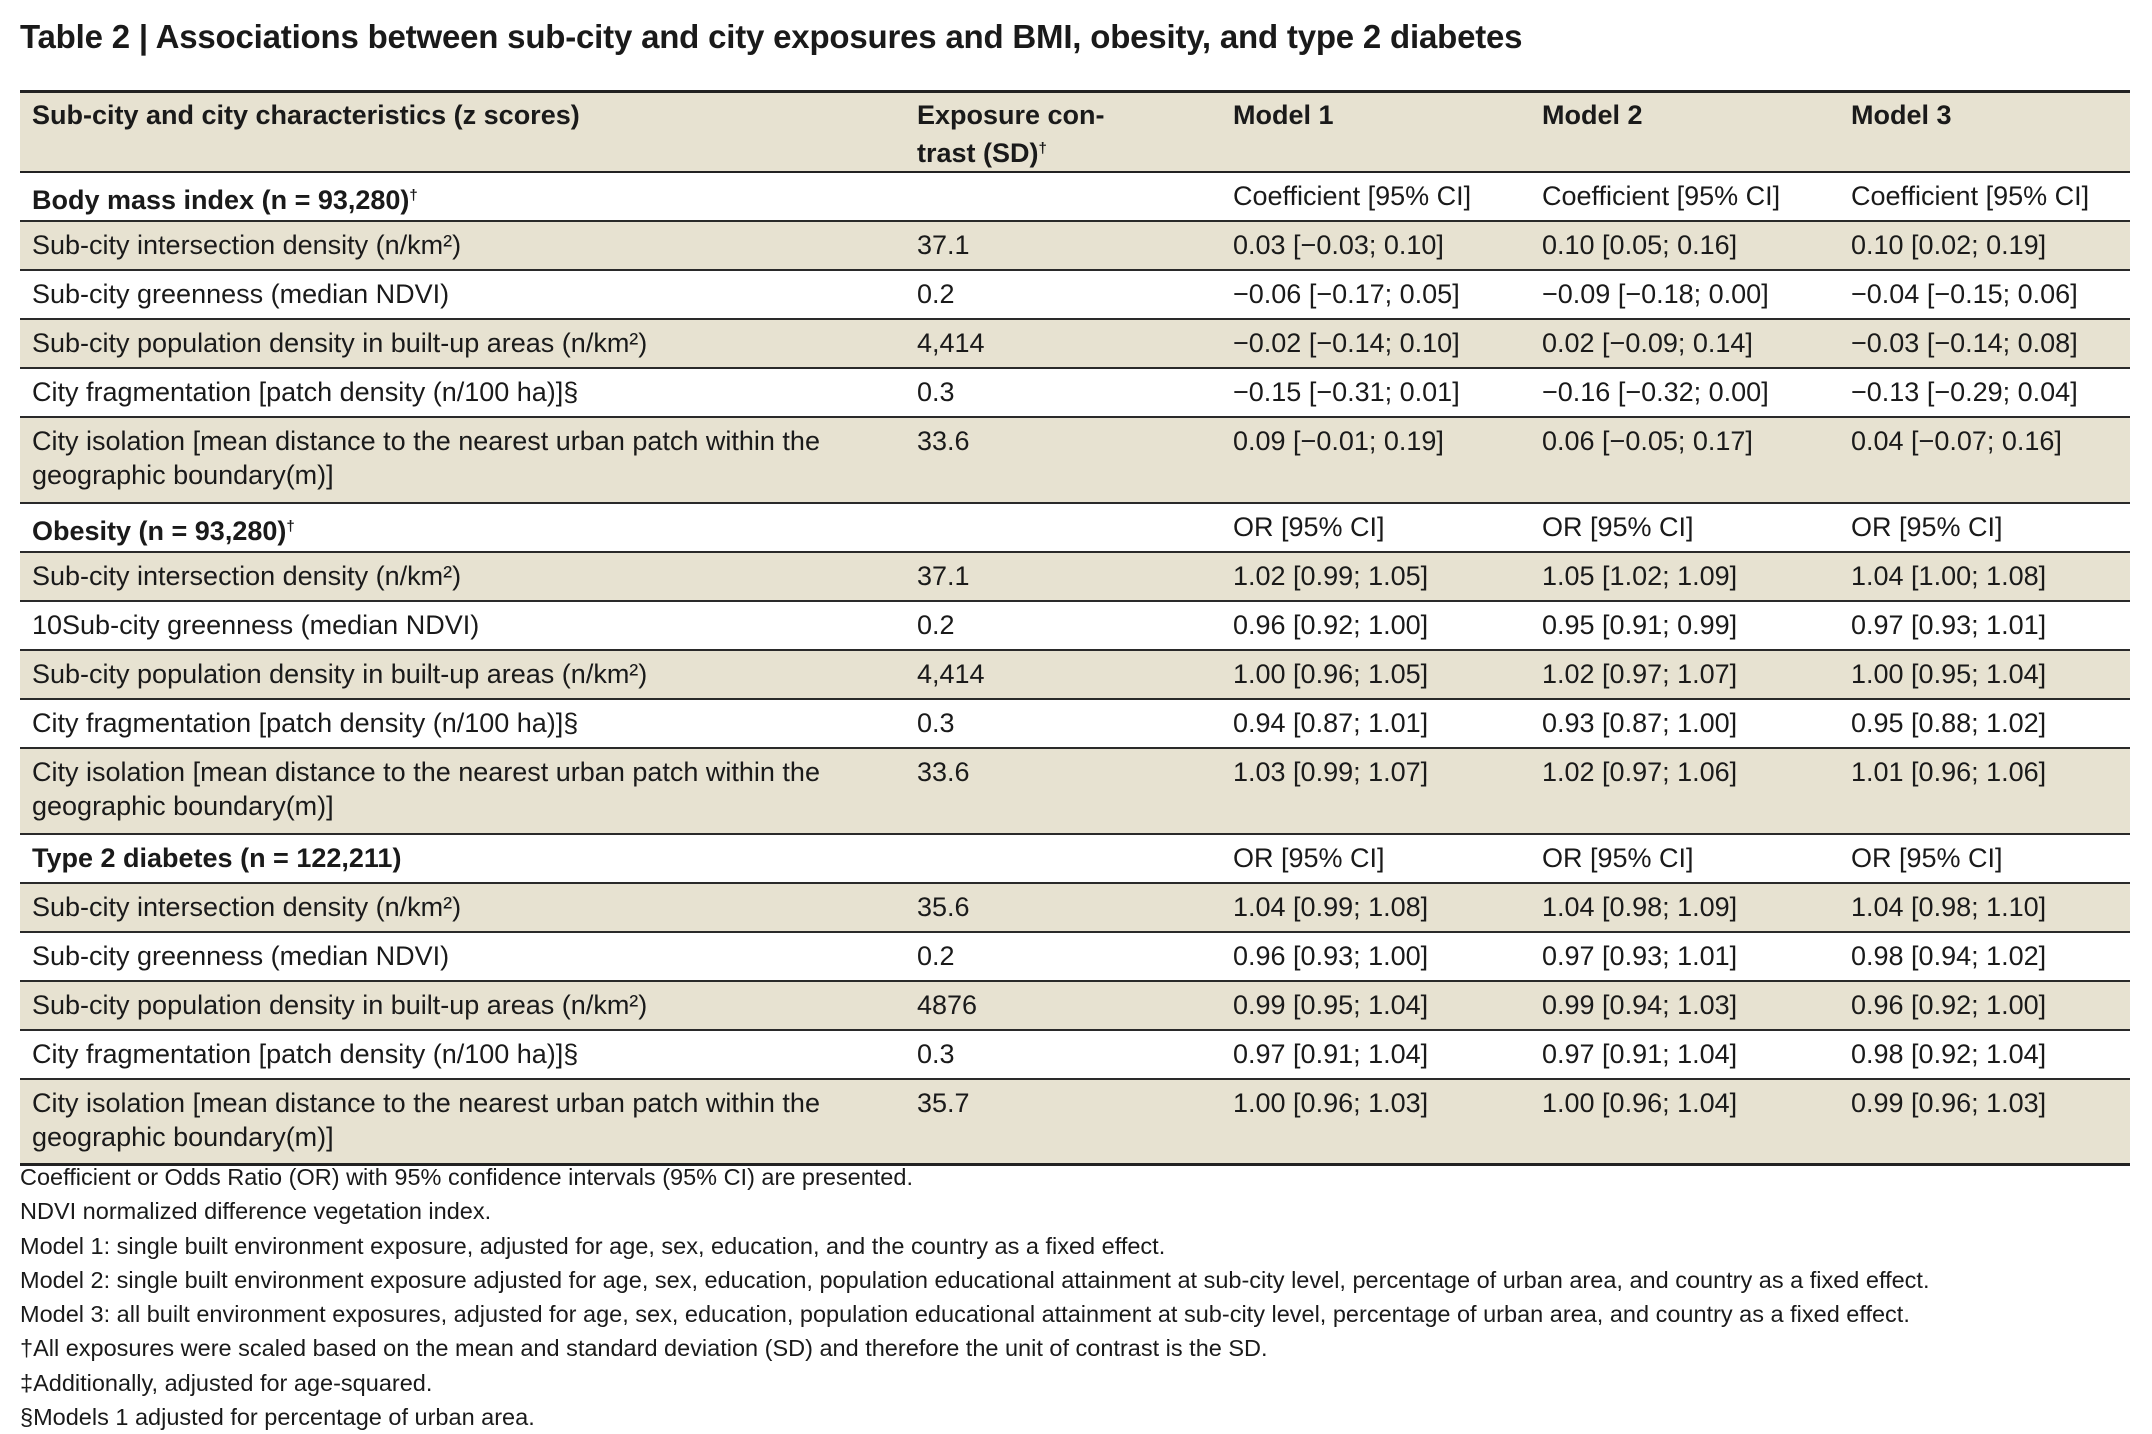 This screenshot has height=1434, width=2152. Describe the element at coordinates (978, 153) in the screenshot. I see `header-exposure-line2: trast (SD)` at that location.